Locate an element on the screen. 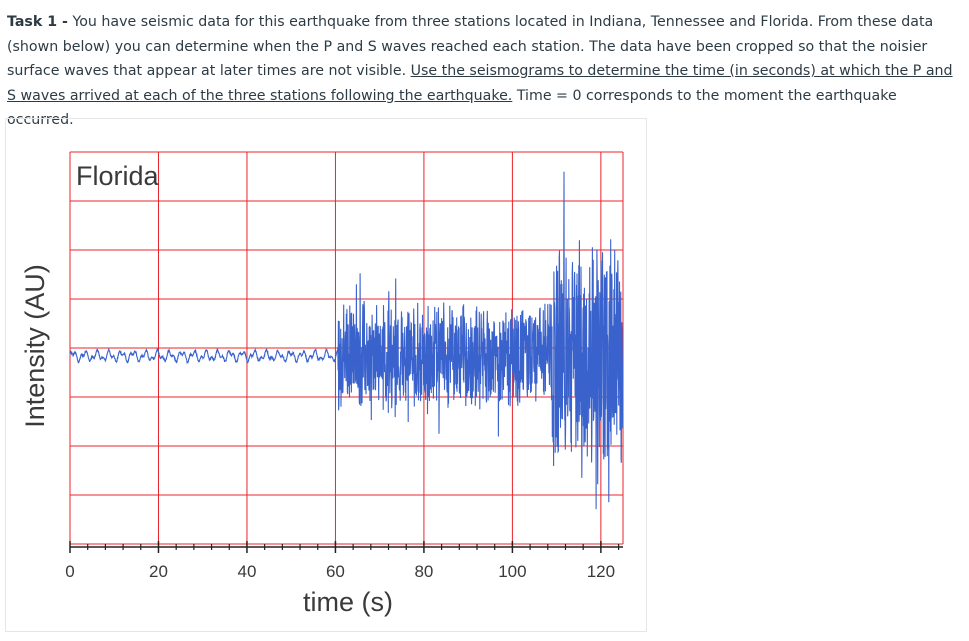  x-tick-label: 20 is located at coordinates (158, 571).